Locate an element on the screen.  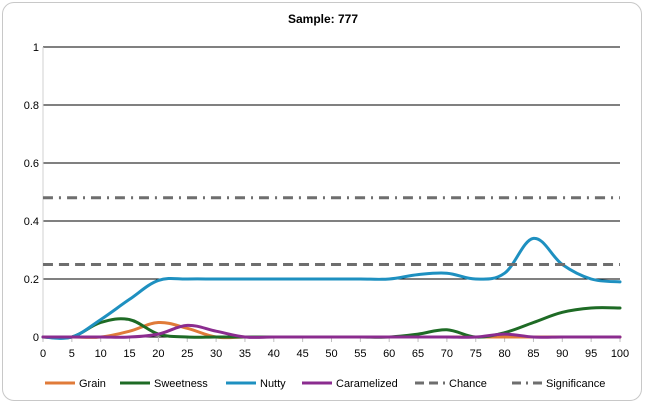
legend-label-sweetness: Sweetness is located at coordinates (181, 384).